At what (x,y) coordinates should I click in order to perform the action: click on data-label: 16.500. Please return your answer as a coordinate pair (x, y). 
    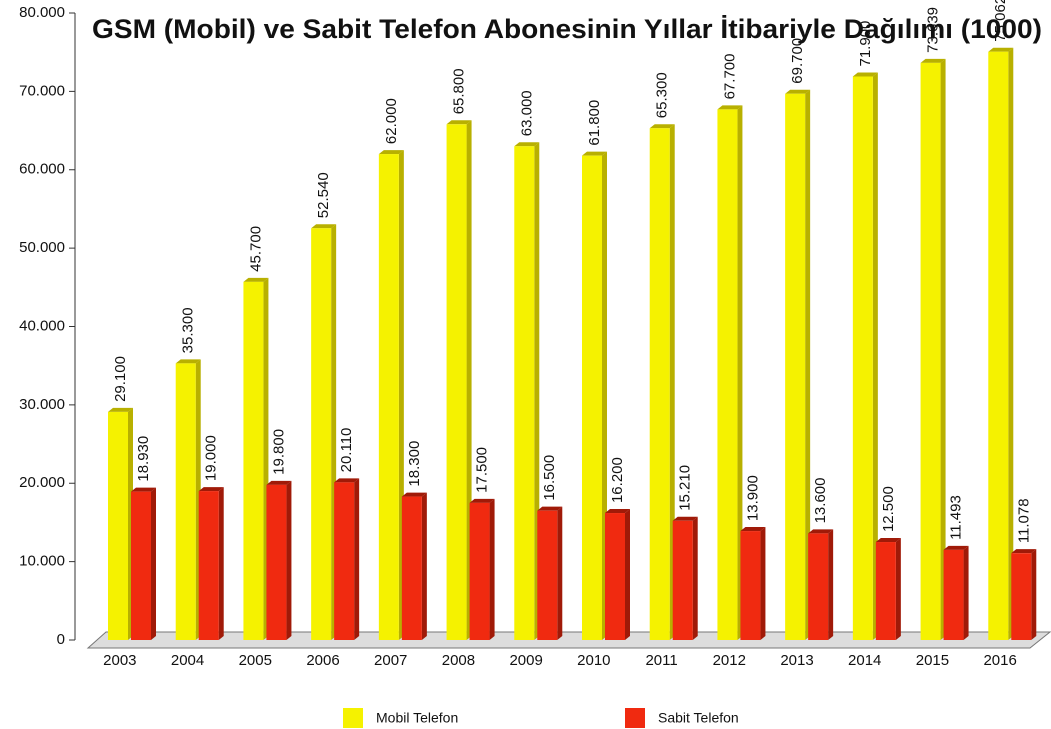
    Looking at the image, I should click on (549, 478).